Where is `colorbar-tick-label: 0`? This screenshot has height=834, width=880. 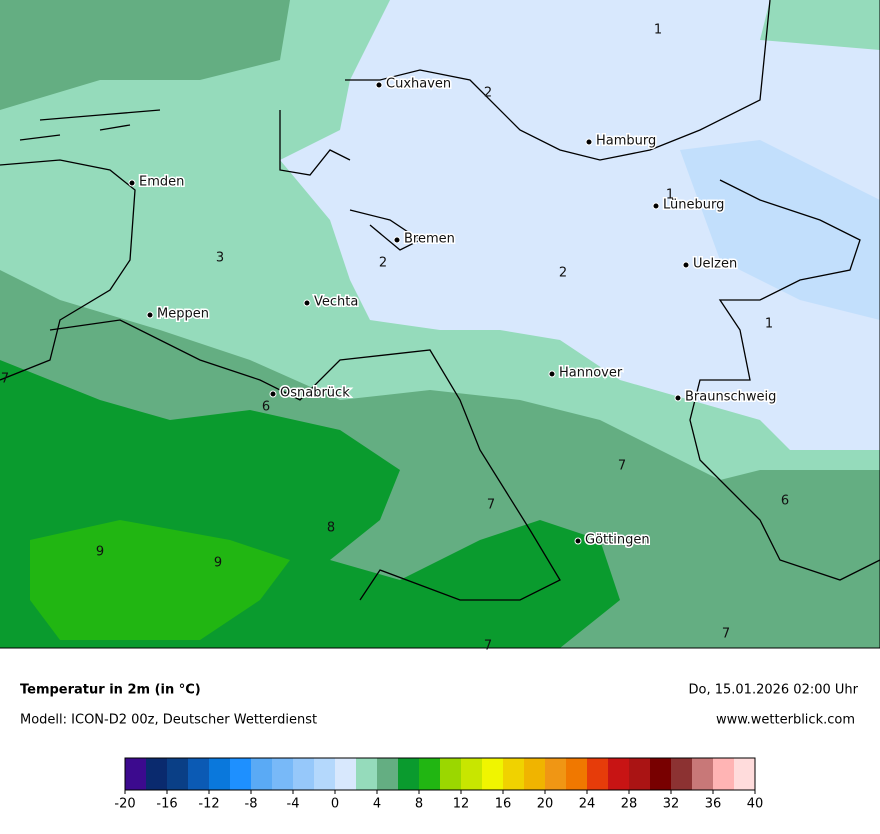 colorbar-tick-label: 0 is located at coordinates (335, 804).